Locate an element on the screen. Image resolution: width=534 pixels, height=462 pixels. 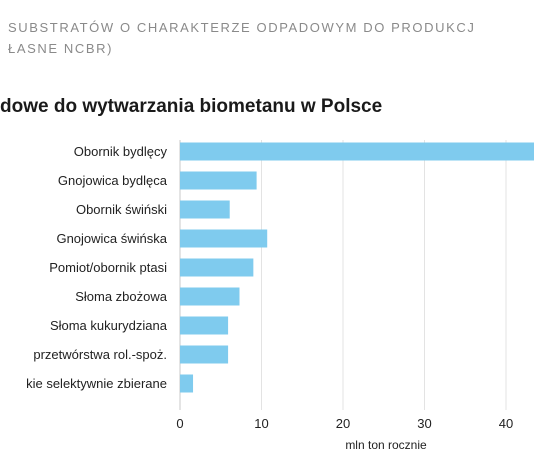
category-label: Słoma zbożowa is located at coordinates (121, 296).